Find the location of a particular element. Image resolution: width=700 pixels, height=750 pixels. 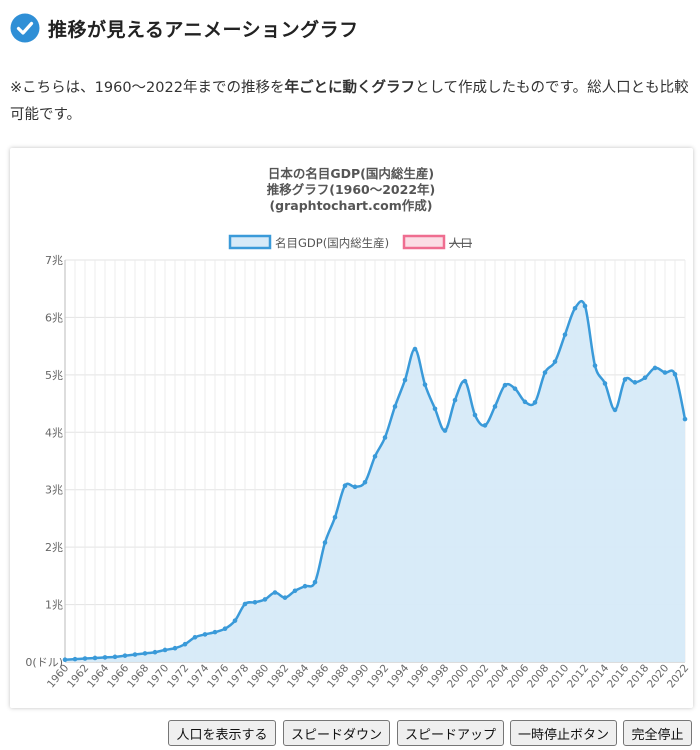

y-tick-label: 6兆 is located at coordinates (54, 317).